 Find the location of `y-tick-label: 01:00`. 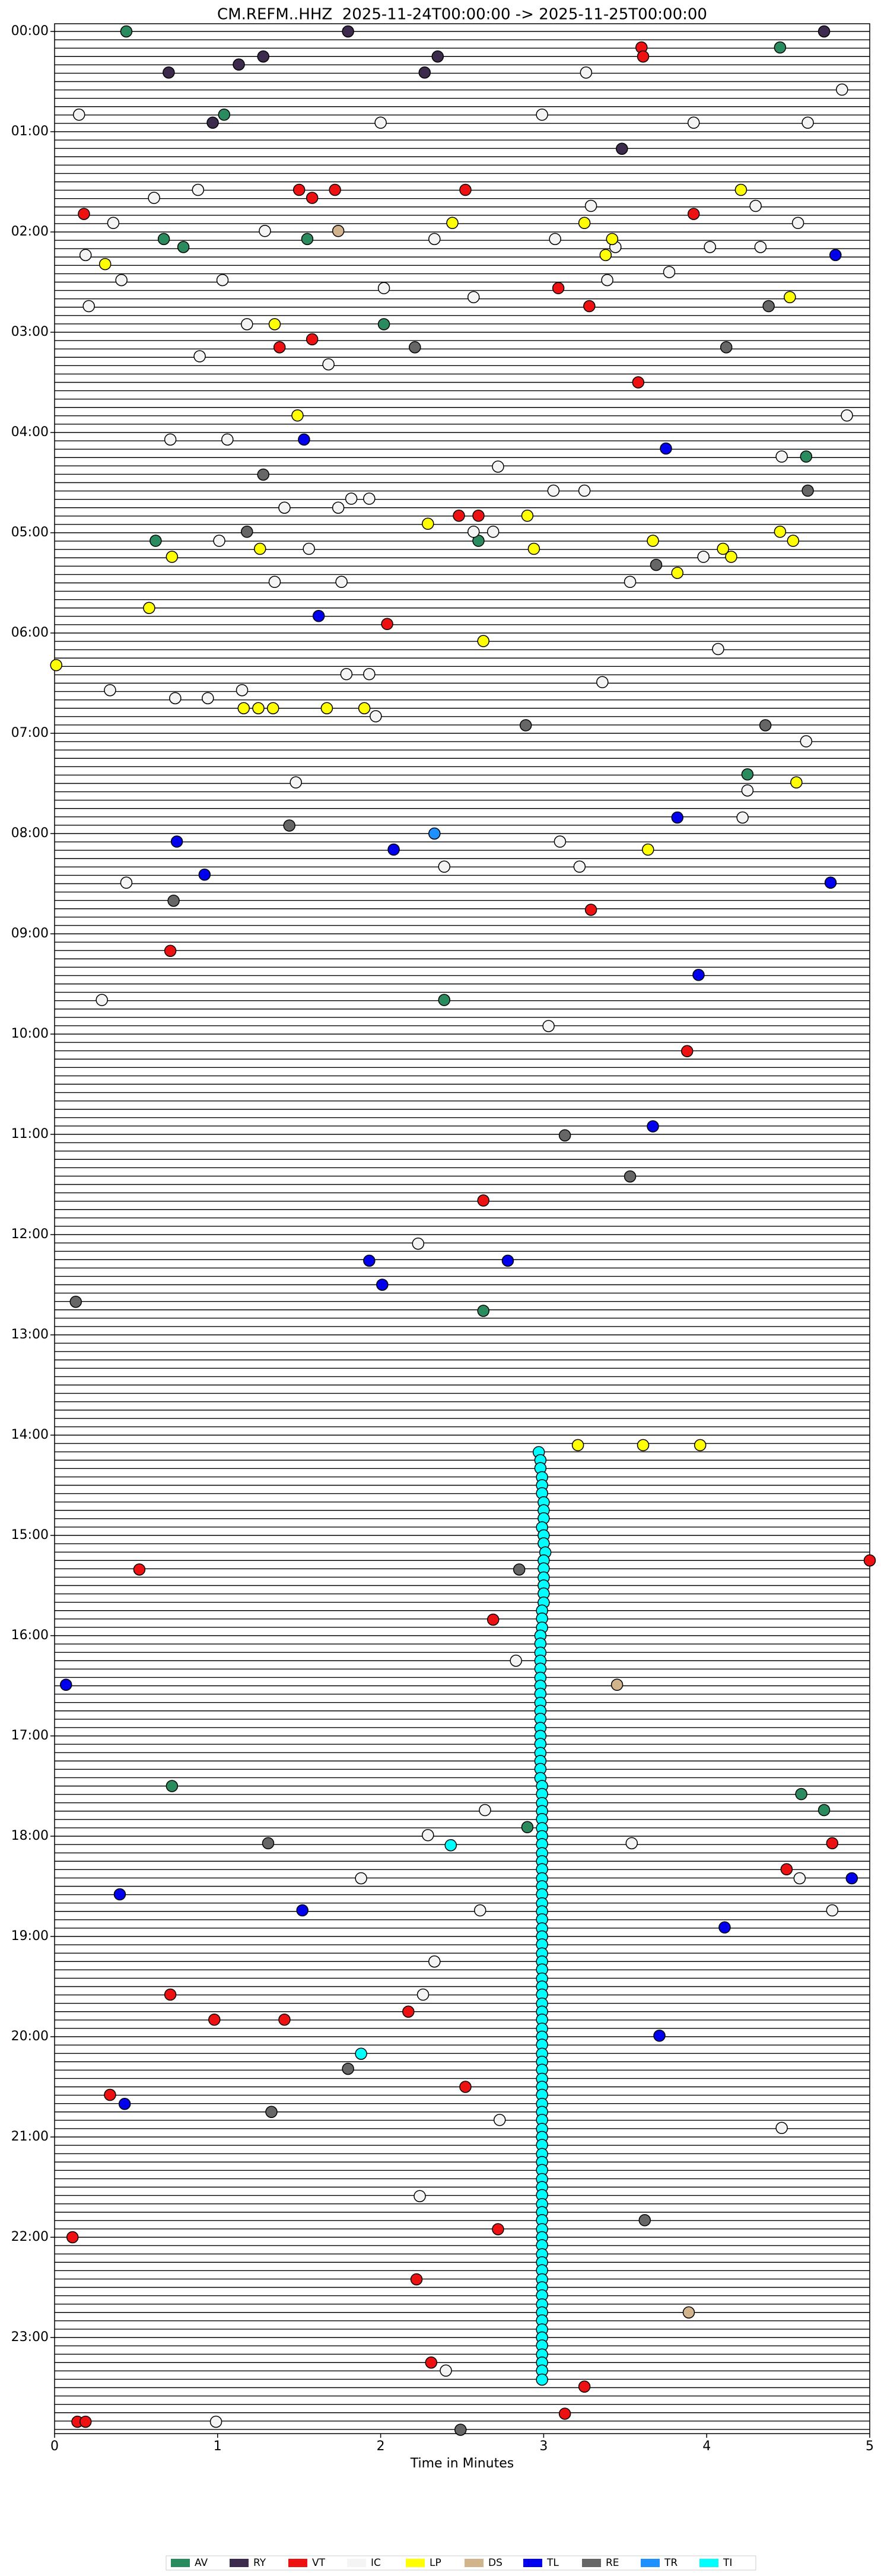

y-tick-label: 01:00 is located at coordinates (30, 131).